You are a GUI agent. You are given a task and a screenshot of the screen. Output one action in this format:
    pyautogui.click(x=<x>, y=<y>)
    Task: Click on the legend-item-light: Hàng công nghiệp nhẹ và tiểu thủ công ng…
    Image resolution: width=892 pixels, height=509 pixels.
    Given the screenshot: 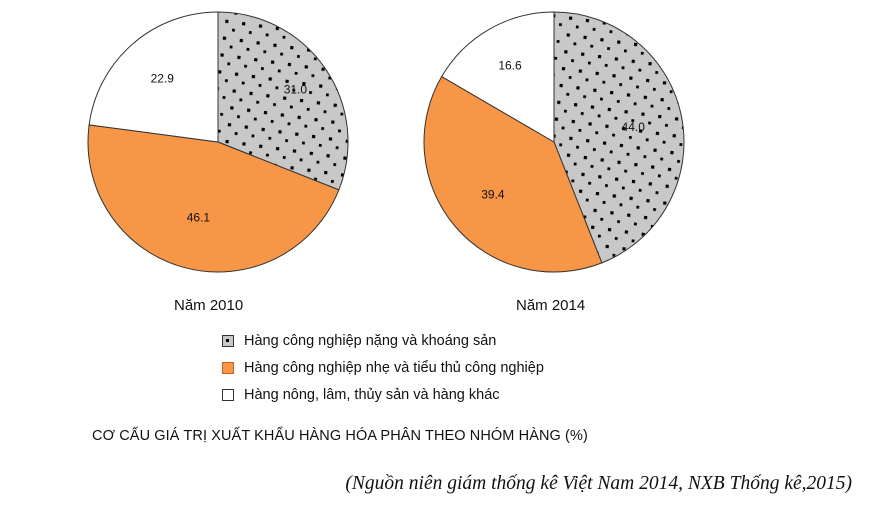 What is the action you would take?
    pyautogui.click(x=383, y=367)
    